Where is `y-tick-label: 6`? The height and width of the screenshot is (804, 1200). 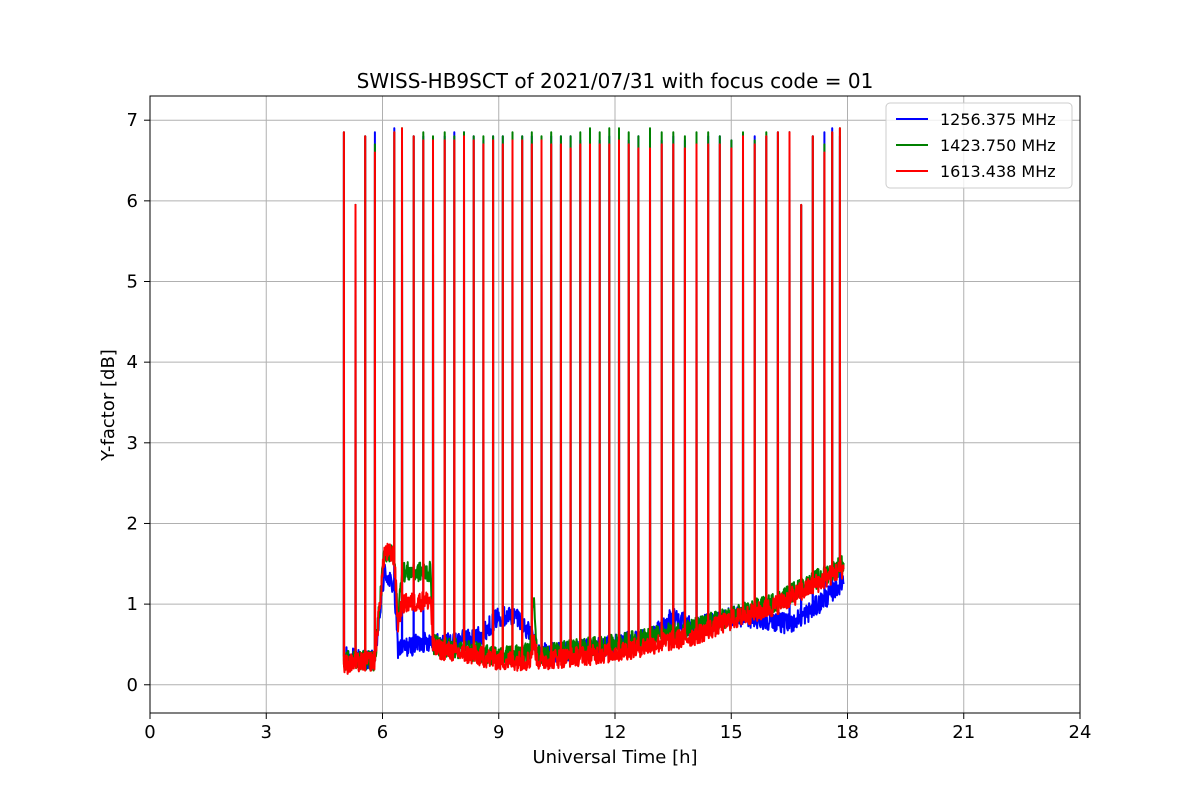
y-tick-label: 6 is located at coordinates (132, 201).